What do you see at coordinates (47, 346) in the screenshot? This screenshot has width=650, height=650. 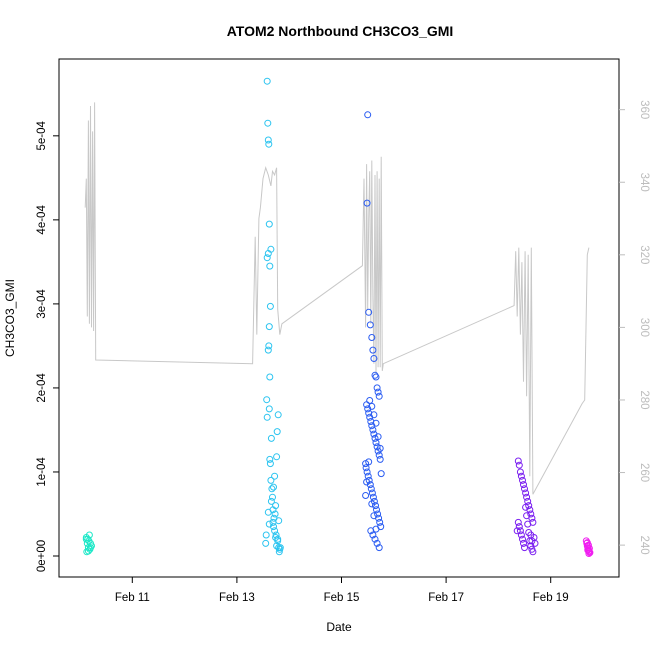 I see `y-axis: 0e+00 1e-04 2e-04 3e-04 4e-04 5e-04` at bounding box center [47, 346].